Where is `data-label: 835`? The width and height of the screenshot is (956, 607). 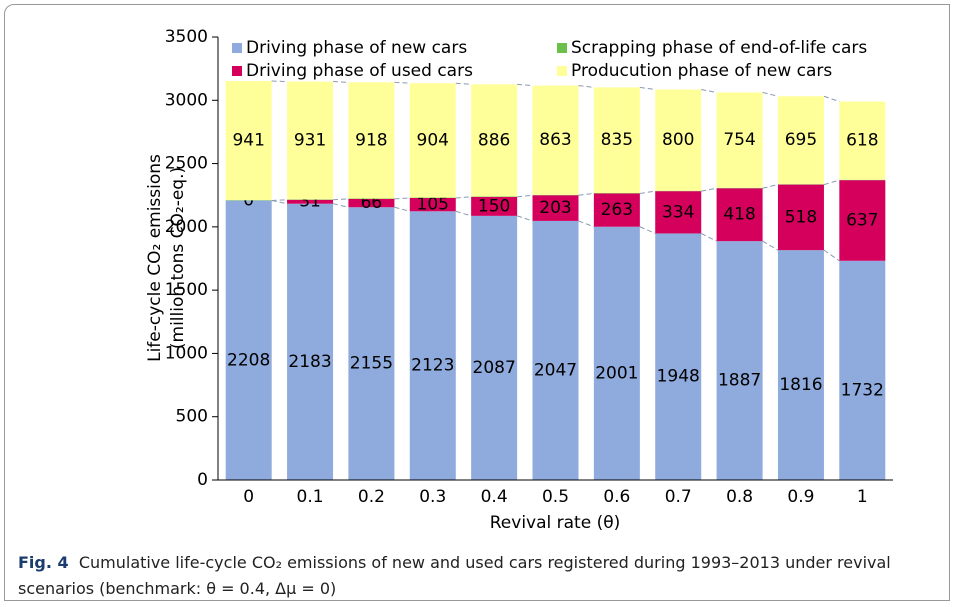
data-label: 835 is located at coordinates (617, 140).